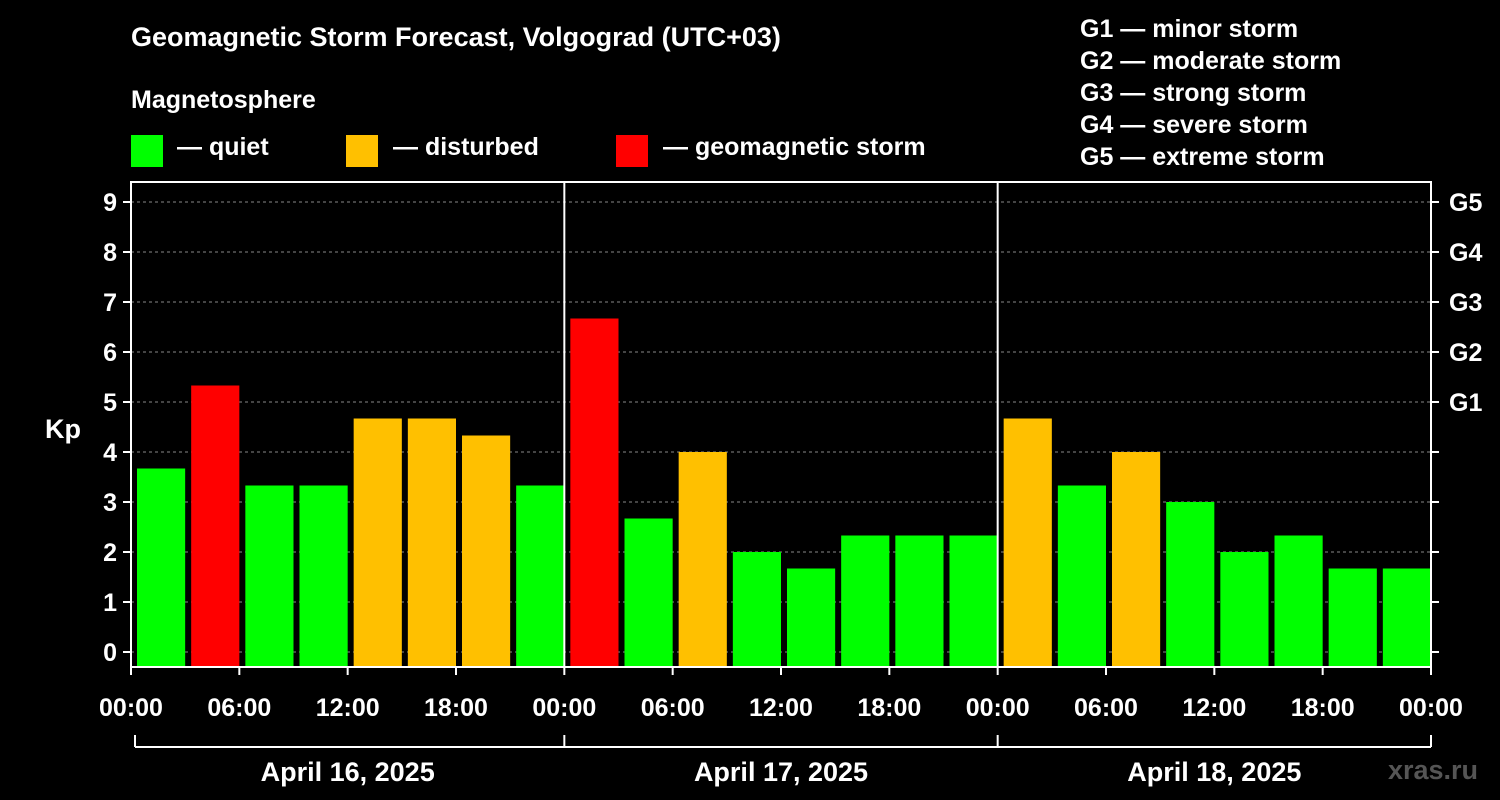 This screenshot has height=800, width=1500. I want to click on xtick-label-5: 06:00, so click(673, 708).